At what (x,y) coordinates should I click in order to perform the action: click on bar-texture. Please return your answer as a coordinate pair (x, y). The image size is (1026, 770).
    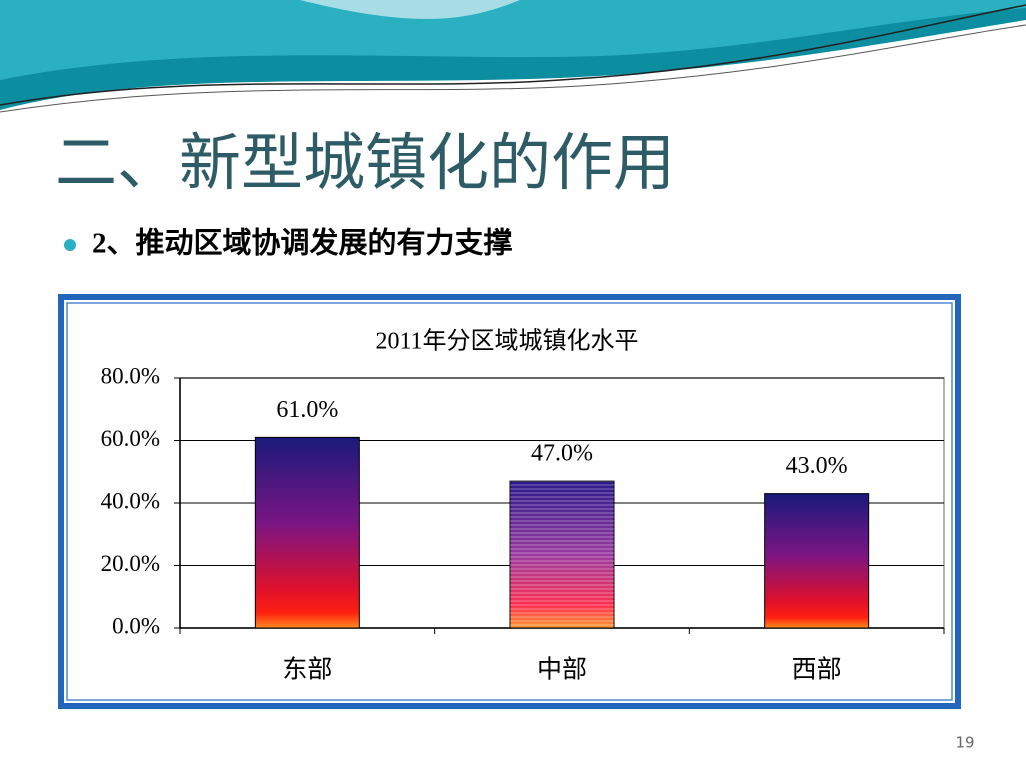
    Looking at the image, I should click on (562, 554).